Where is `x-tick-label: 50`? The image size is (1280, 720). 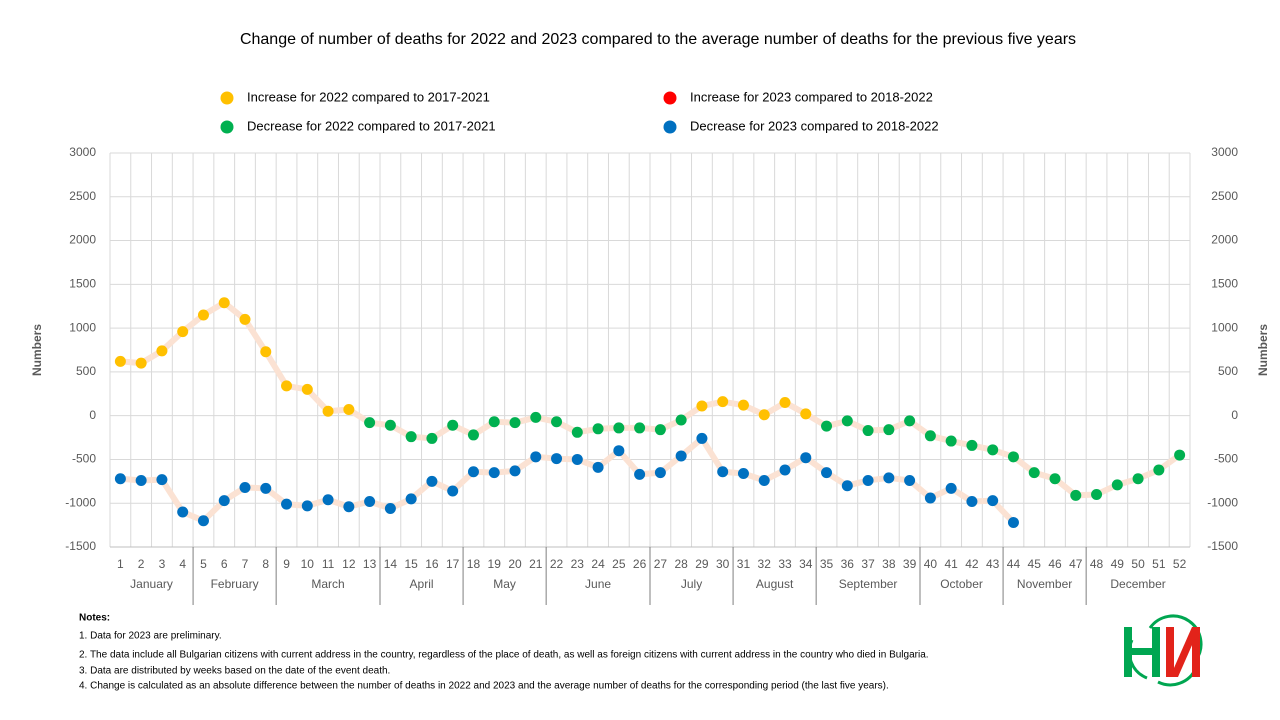 x-tick-label: 50 is located at coordinates (1138, 564).